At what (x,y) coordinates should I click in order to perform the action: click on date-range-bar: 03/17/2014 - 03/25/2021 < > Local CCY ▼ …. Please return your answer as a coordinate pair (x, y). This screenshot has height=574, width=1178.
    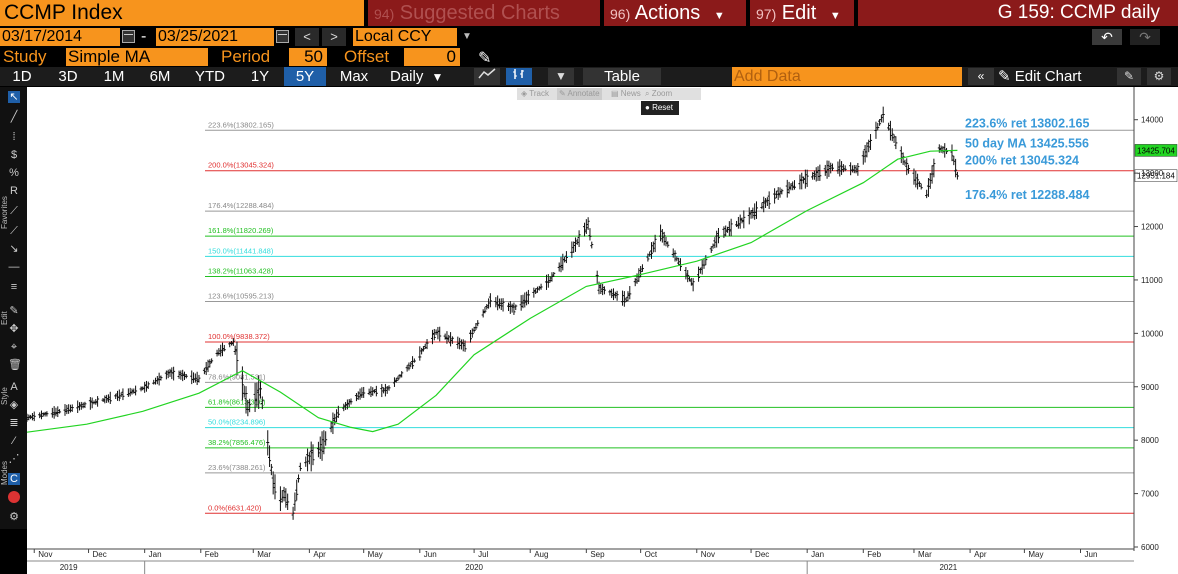
    Looking at the image, I should click on (589, 37).